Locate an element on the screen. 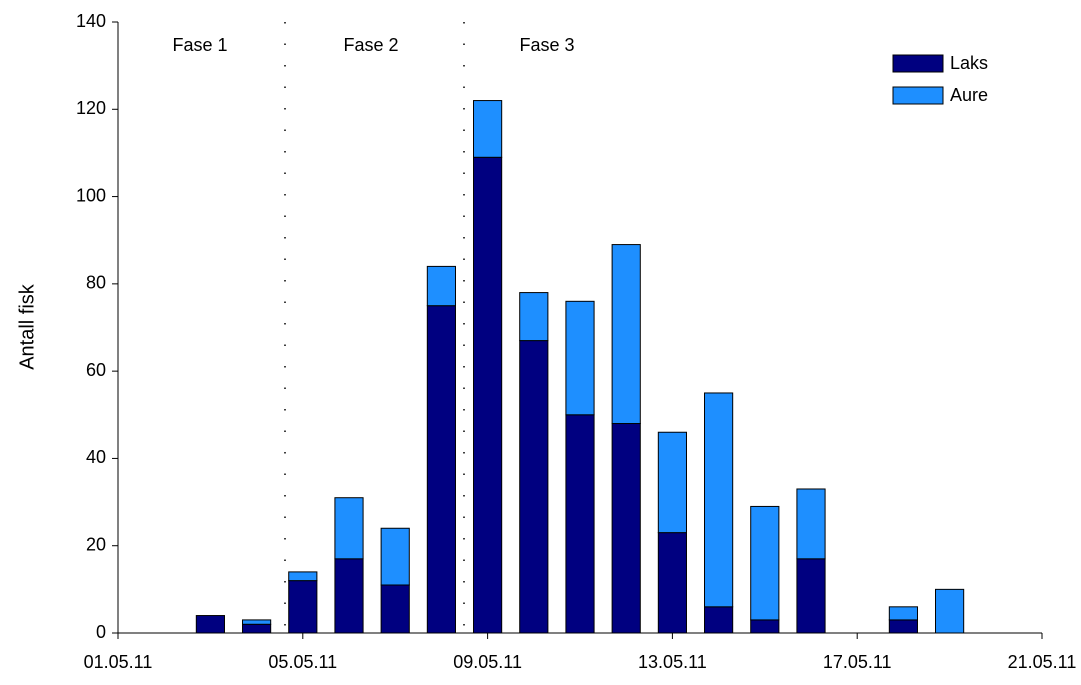 The height and width of the screenshot is (685, 1081). y-tick-label: 80 is located at coordinates (96, 283).